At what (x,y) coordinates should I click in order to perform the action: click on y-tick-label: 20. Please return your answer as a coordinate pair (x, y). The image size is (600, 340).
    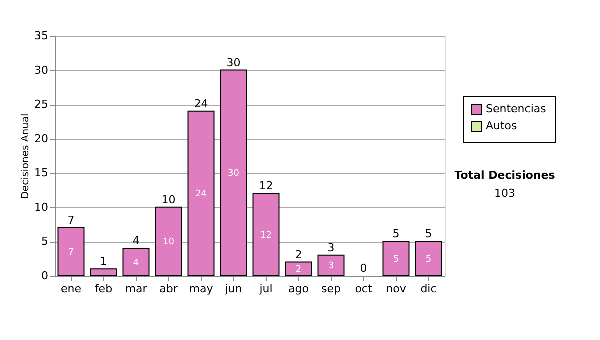
    Looking at the image, I should click on (41, 139).